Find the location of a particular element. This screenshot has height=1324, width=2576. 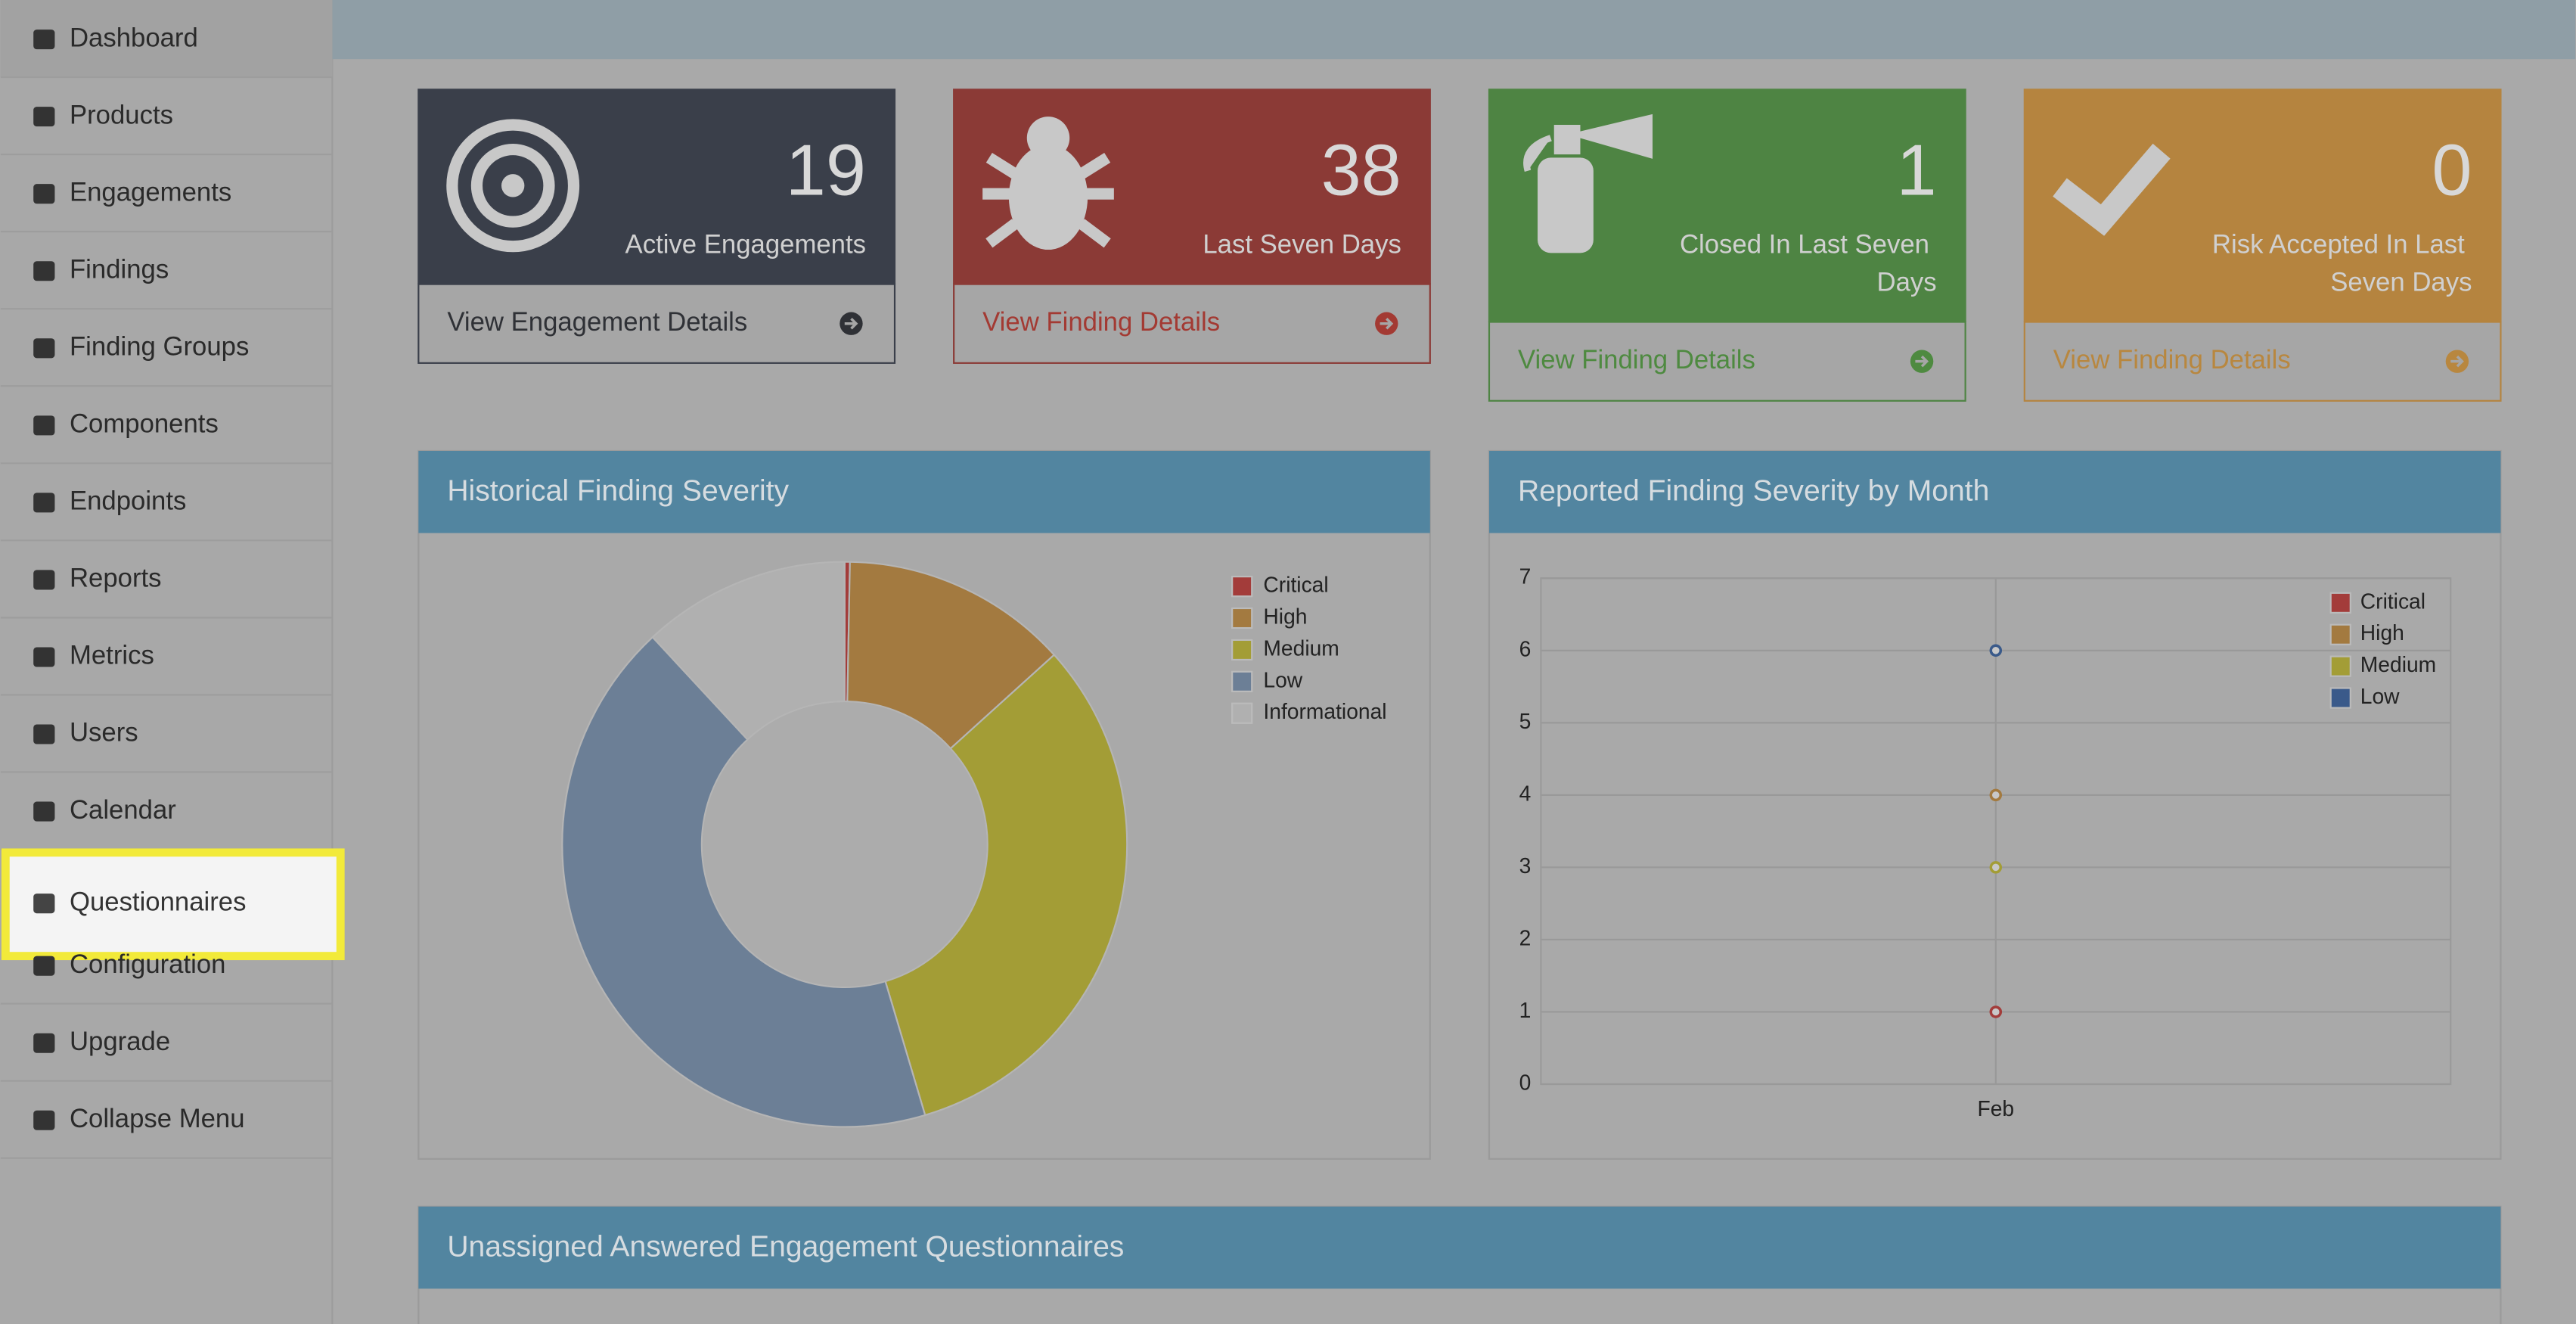

menu-item: Reports is located at coordinates (116, 578).